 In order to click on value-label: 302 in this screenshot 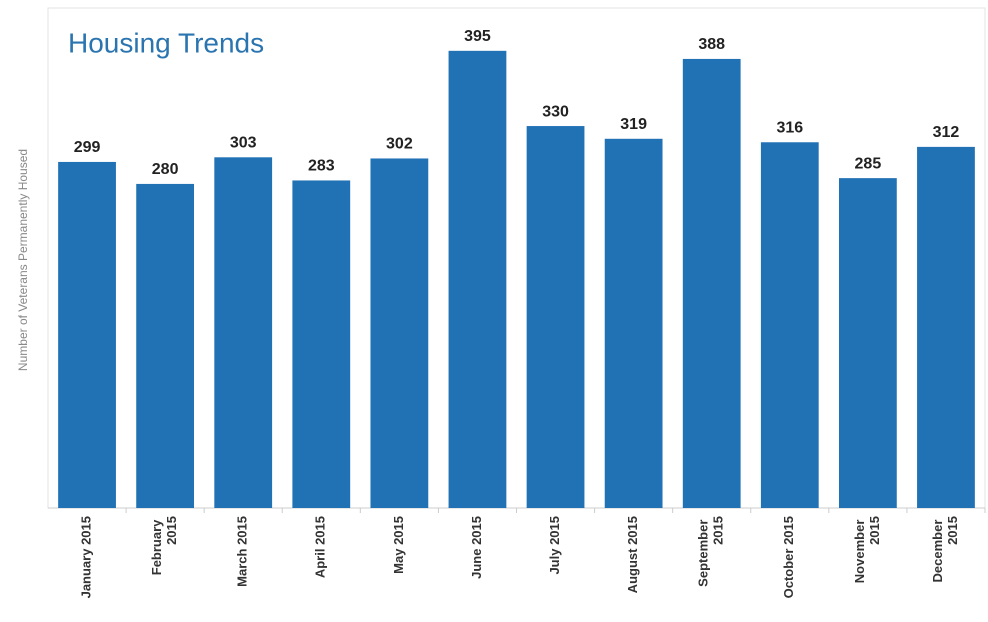, I will do `click(399, 144)`.